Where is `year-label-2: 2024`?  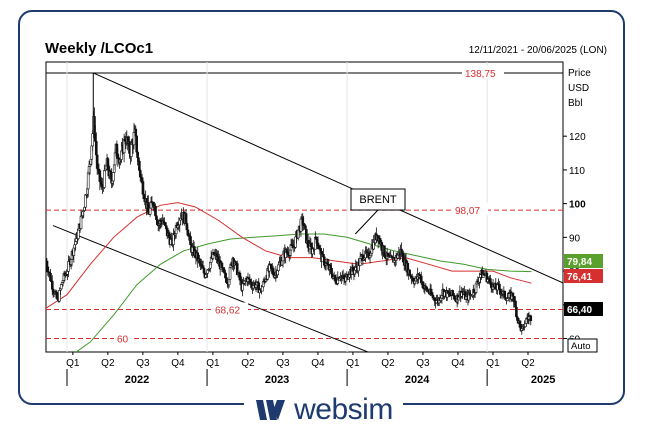 year-label-2: 2024 is located at coordinates (417, 380).